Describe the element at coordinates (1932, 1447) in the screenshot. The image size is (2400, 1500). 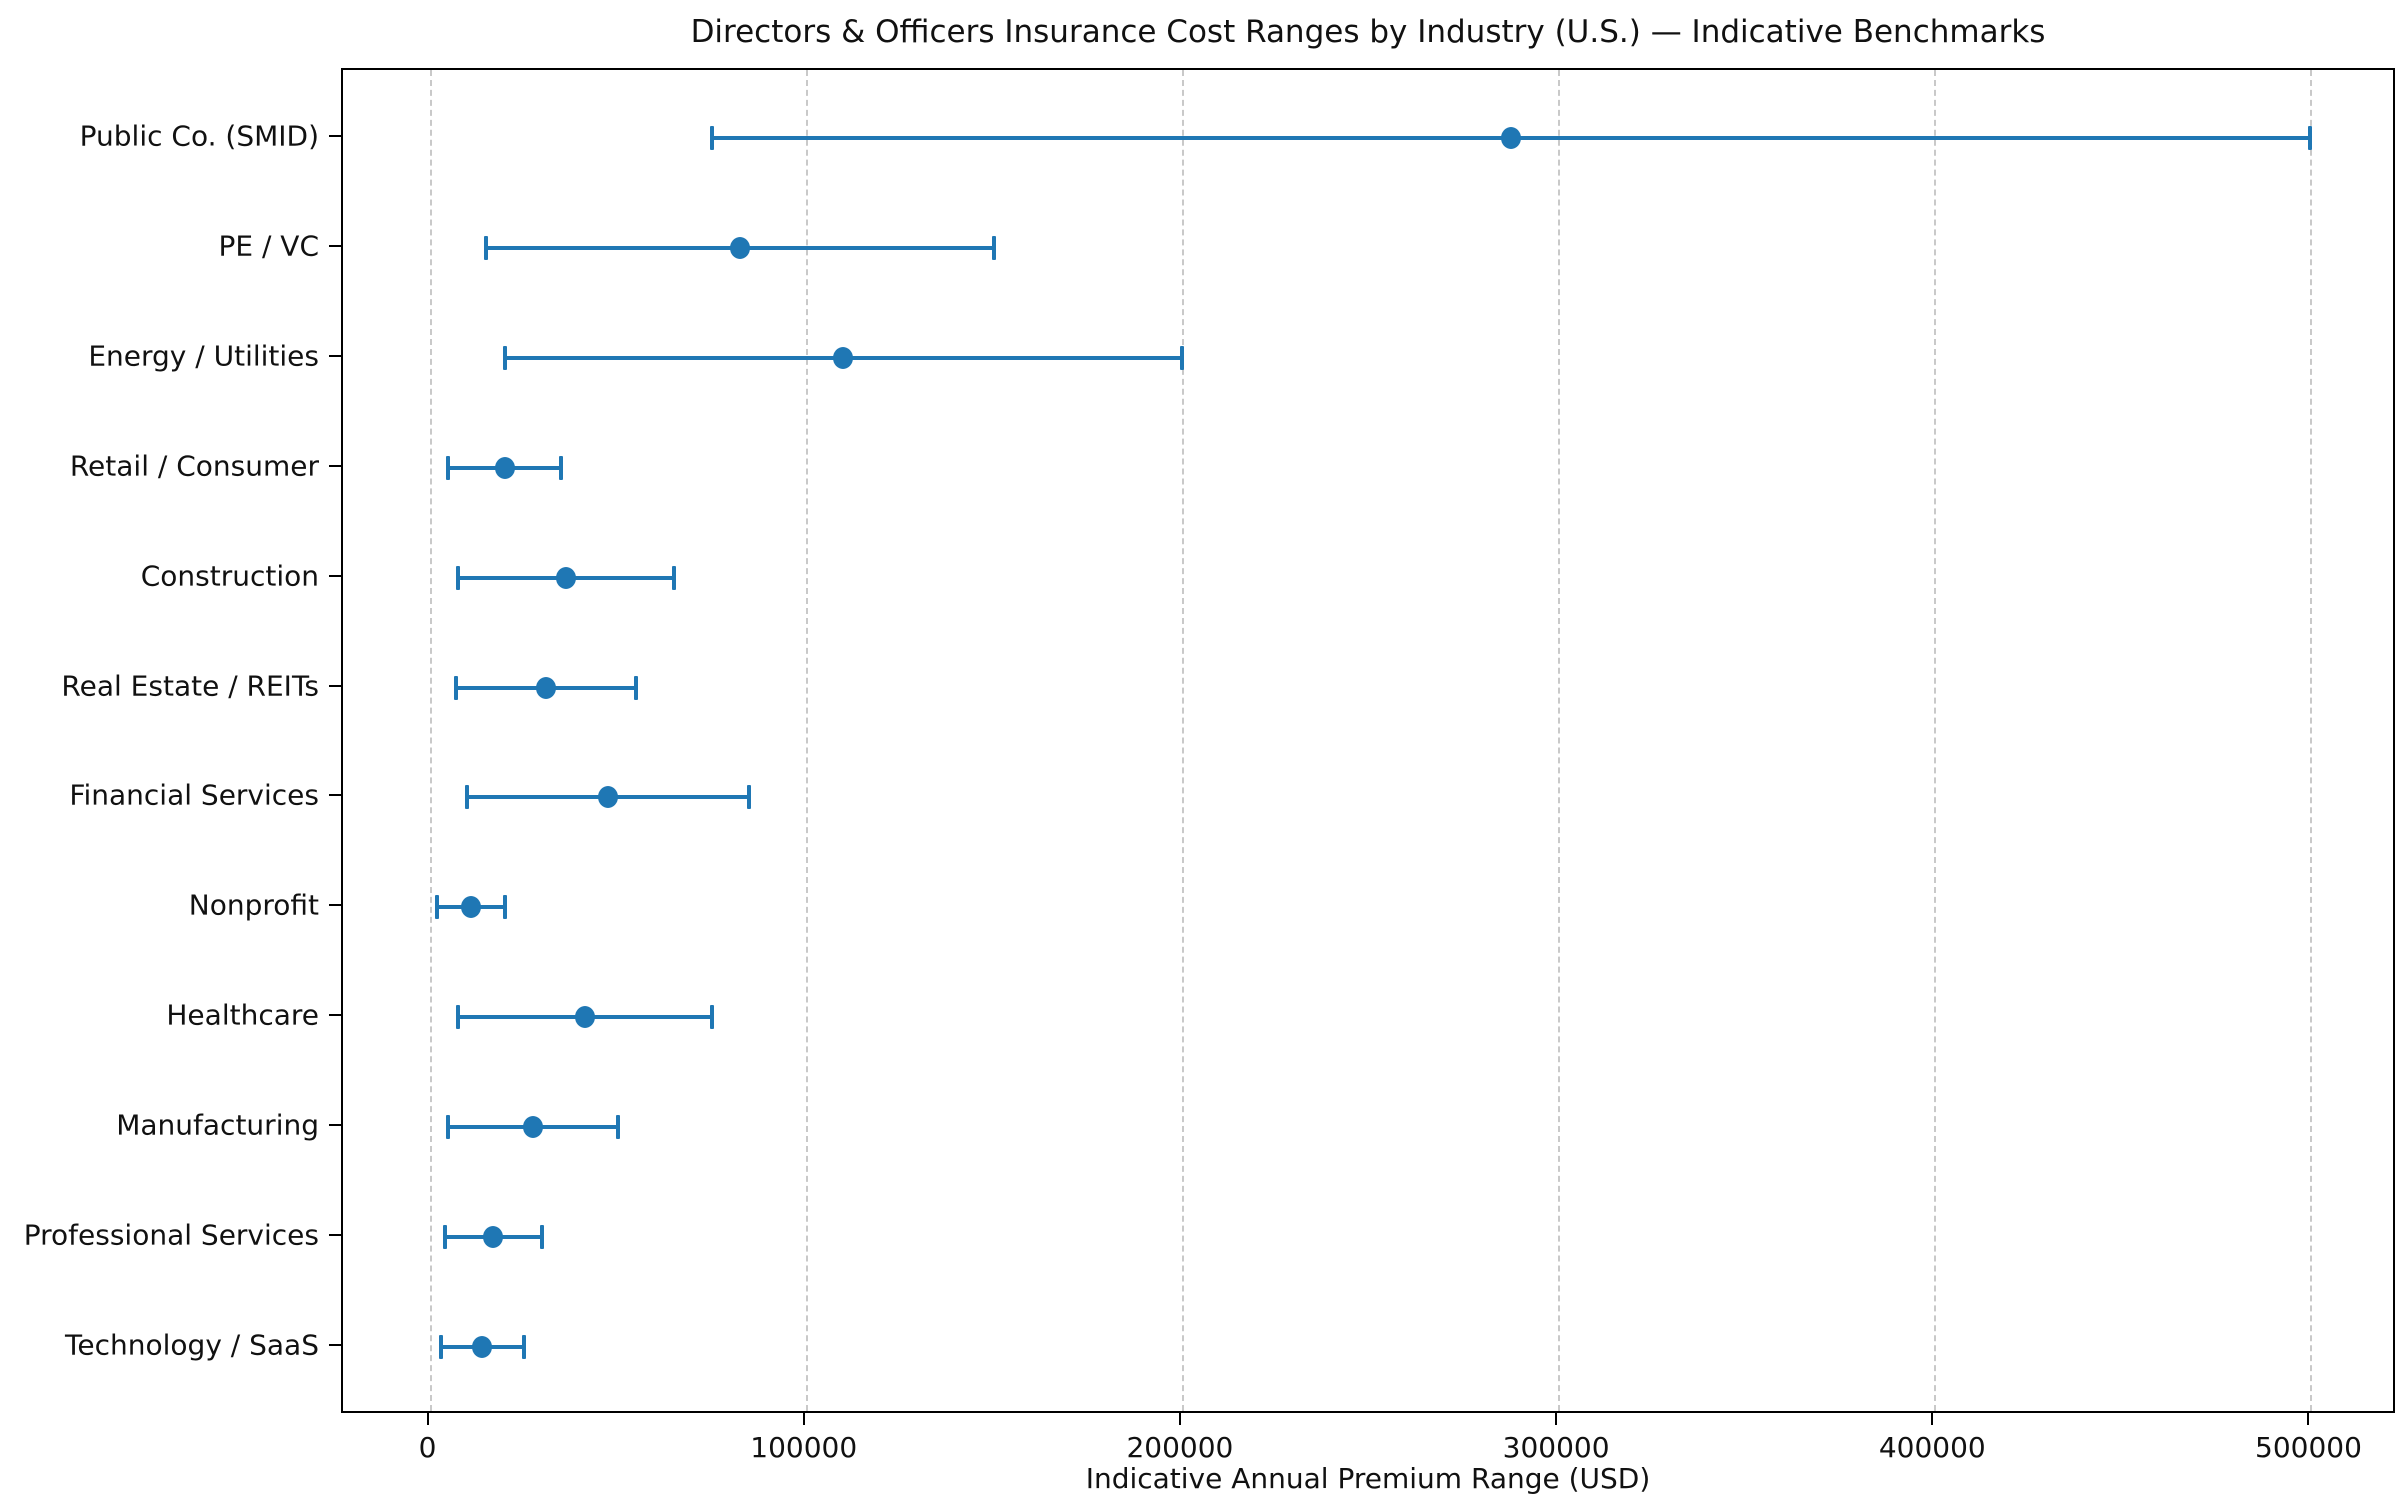
I see `x-tick-label: 400000` at that location.